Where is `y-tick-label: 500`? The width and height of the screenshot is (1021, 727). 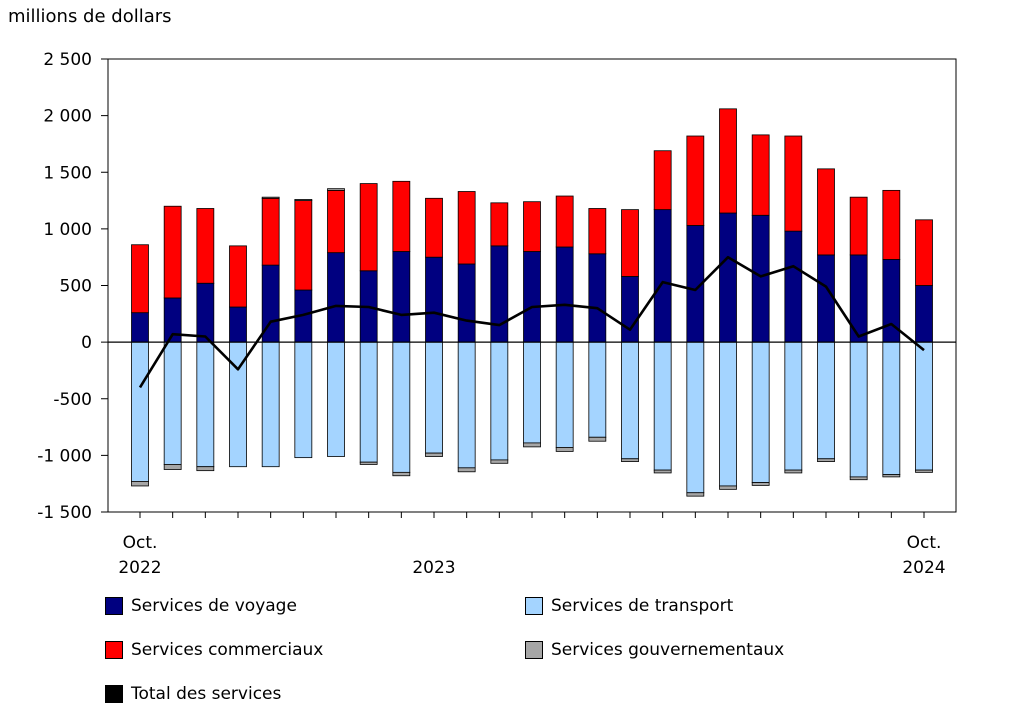
y-tick-label: 500 is located at coordinates (76, 287).